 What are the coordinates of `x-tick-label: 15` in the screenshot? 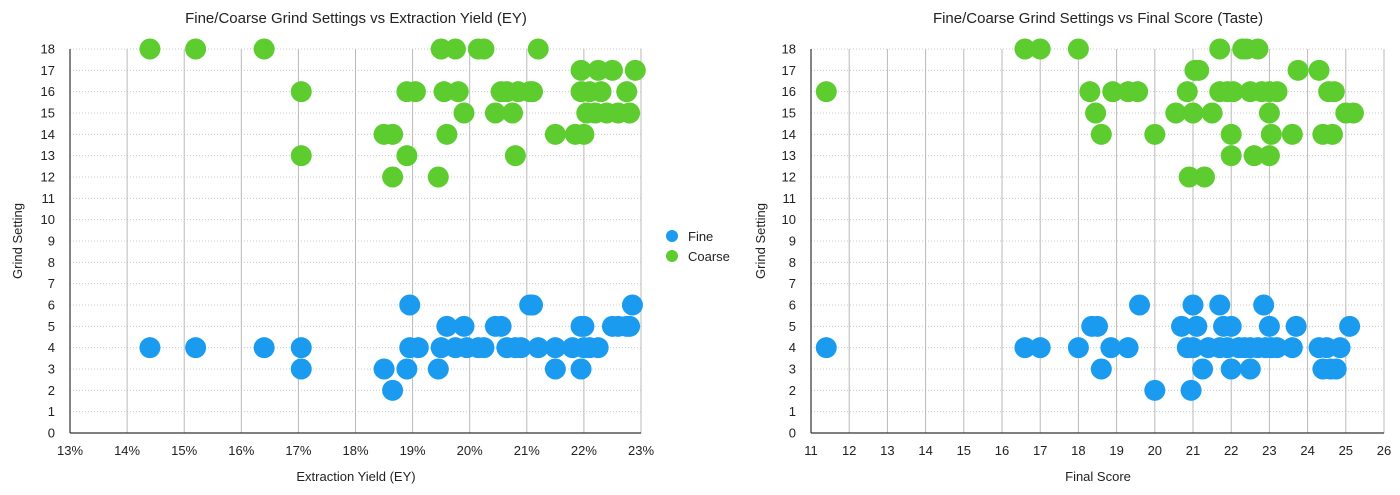 It's located at (964, 450).